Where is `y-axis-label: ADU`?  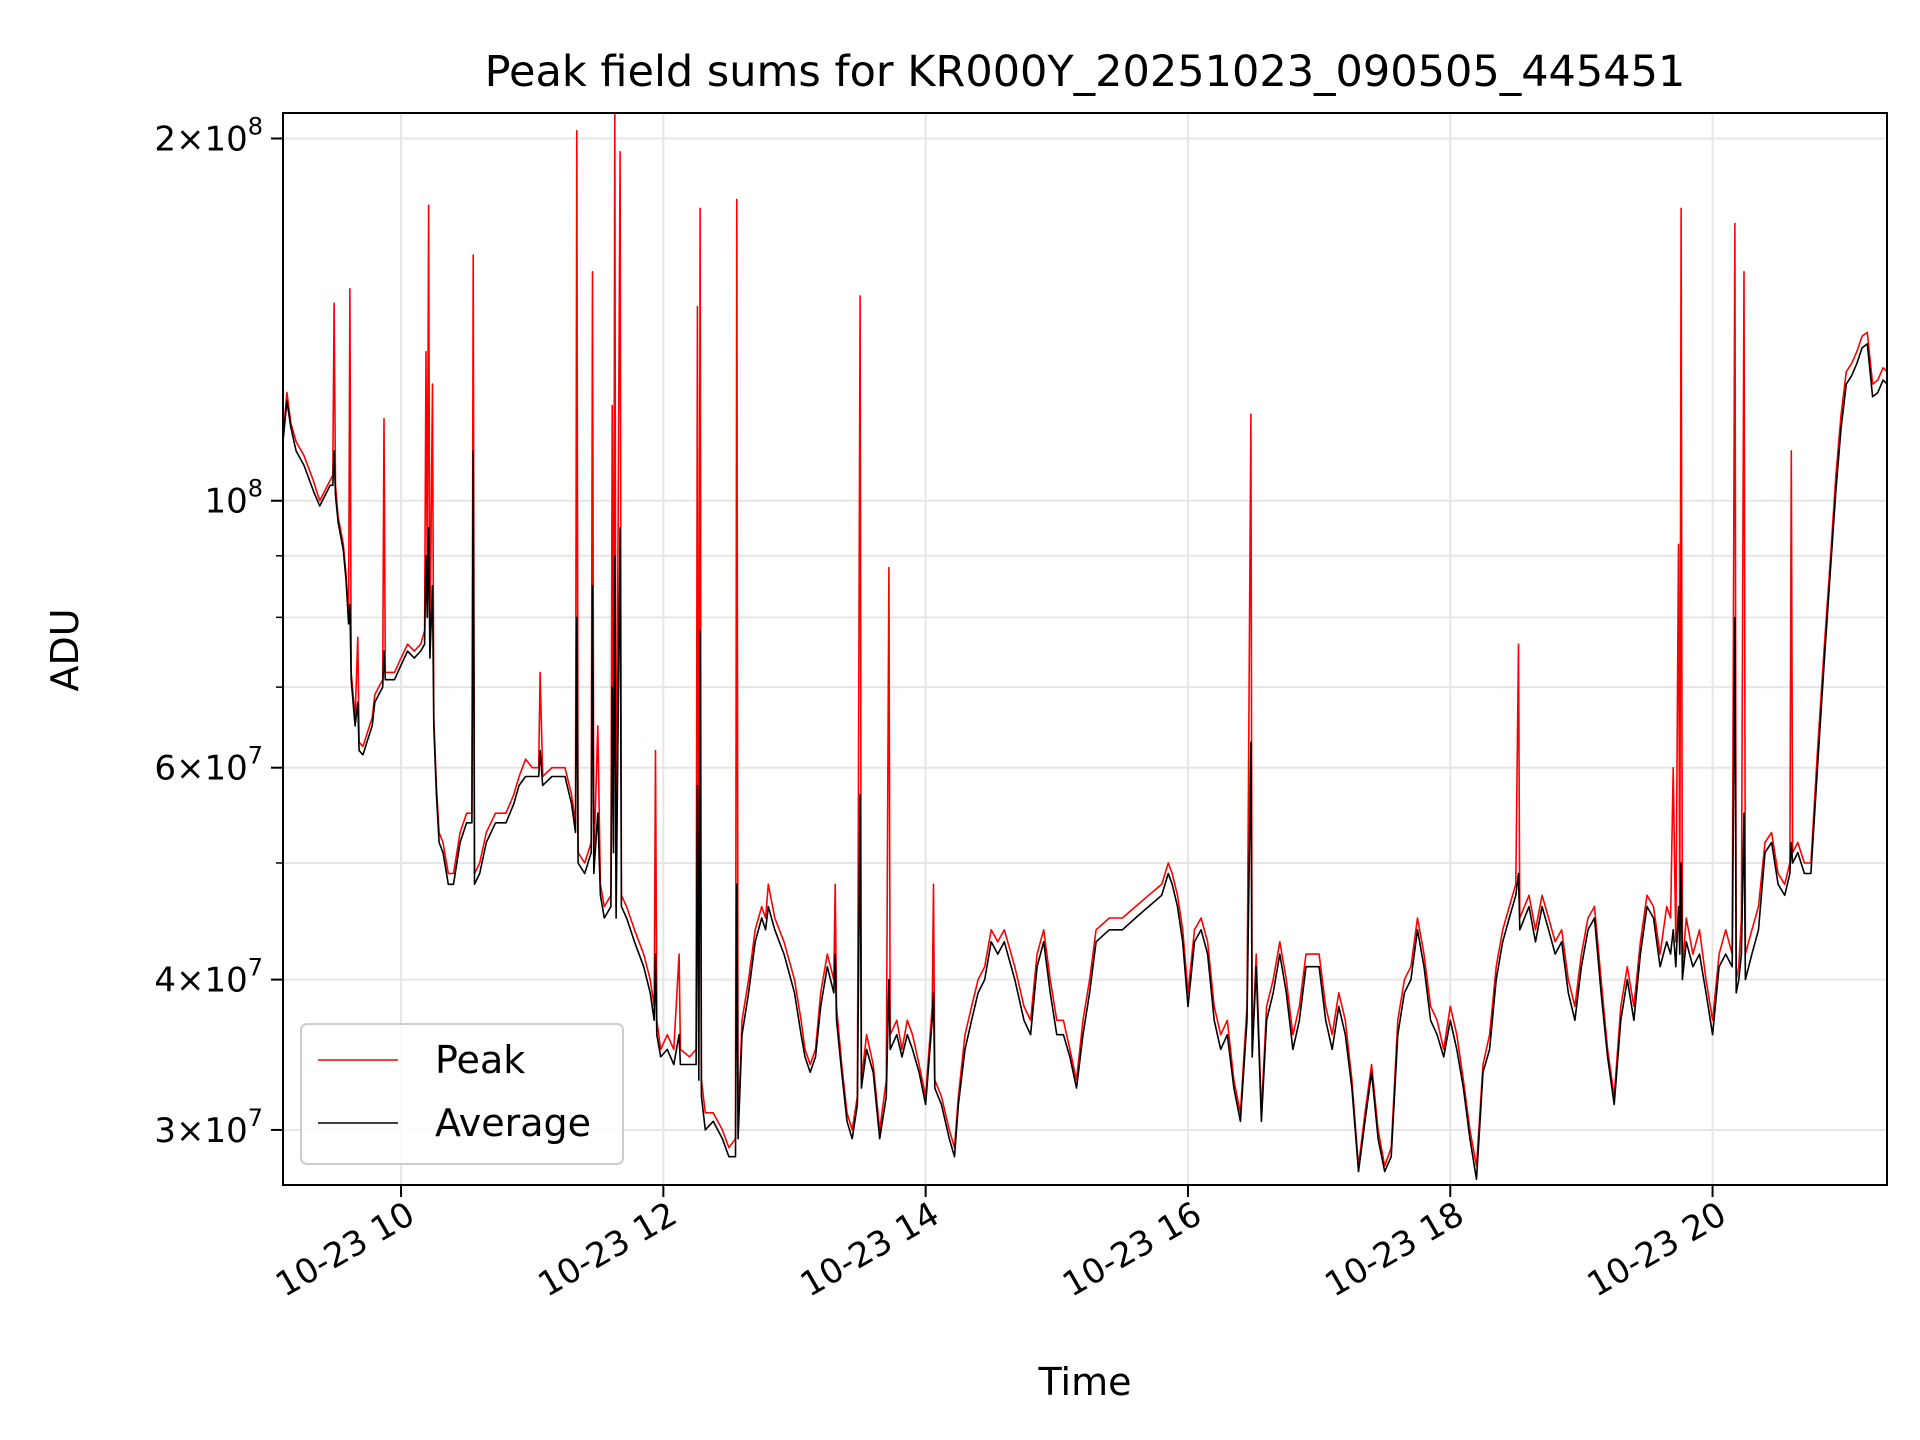
y-axis-label: ADU is located at coordinates (65, 649).